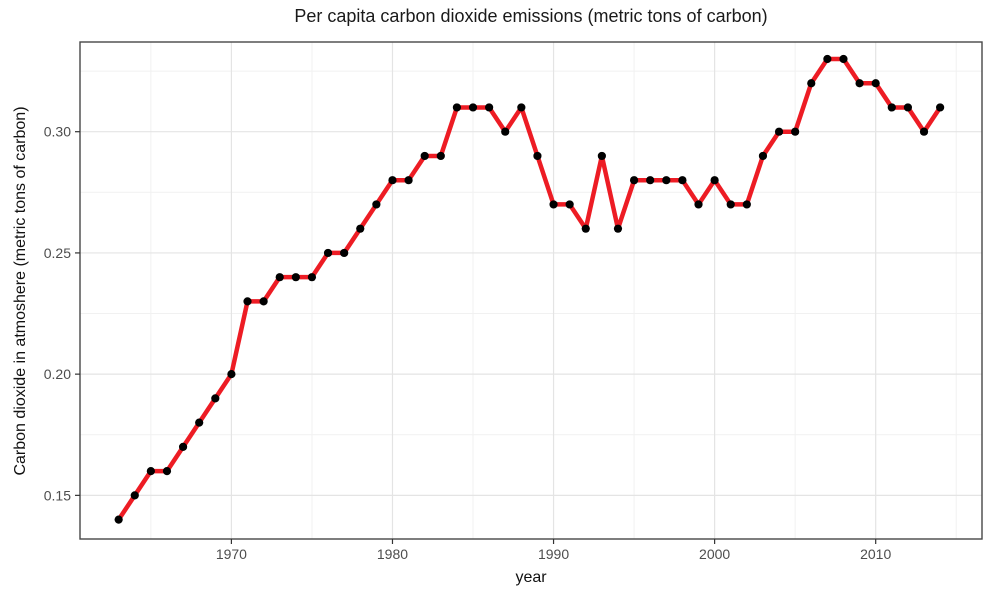 The height and width of the screenshot is (592, 986). I want to click on y-tick-label: 0.15, so click(57, 495).